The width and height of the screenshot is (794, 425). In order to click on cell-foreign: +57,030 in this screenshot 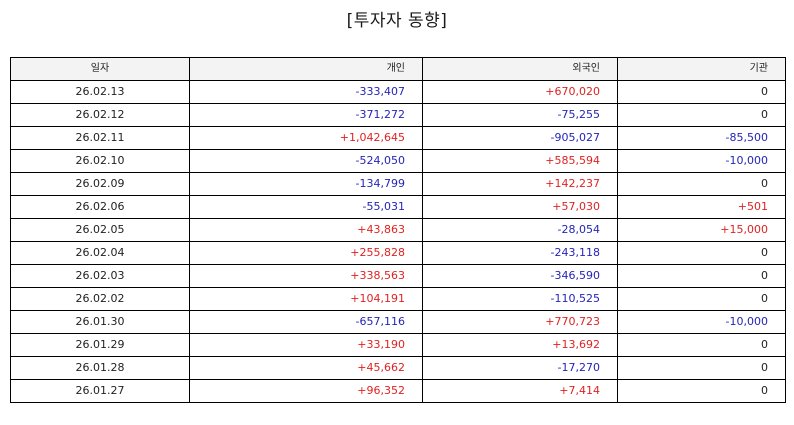, I will do `click(520, 207)`.